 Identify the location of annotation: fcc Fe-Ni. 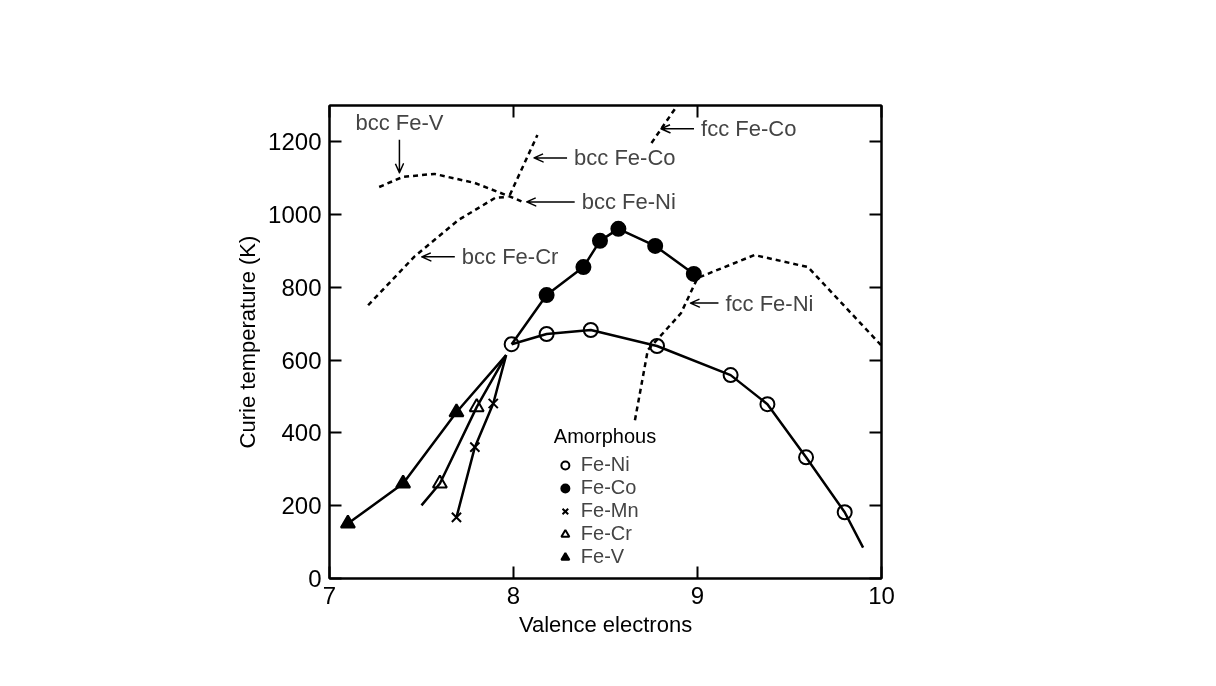
(769, 303).